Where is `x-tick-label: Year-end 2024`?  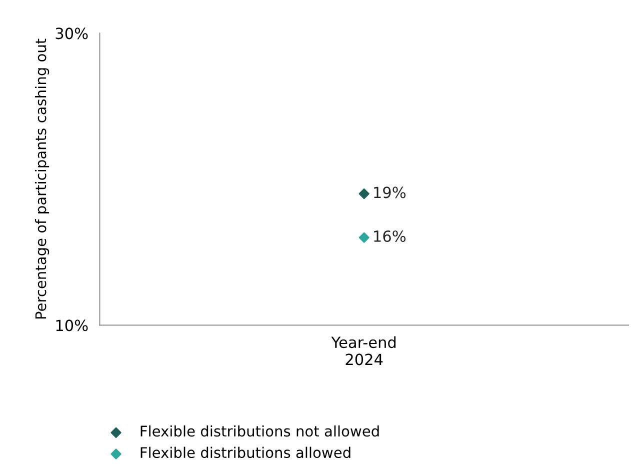
x-tick-label: Year-end 2024 is located at coordinates (363, 351).